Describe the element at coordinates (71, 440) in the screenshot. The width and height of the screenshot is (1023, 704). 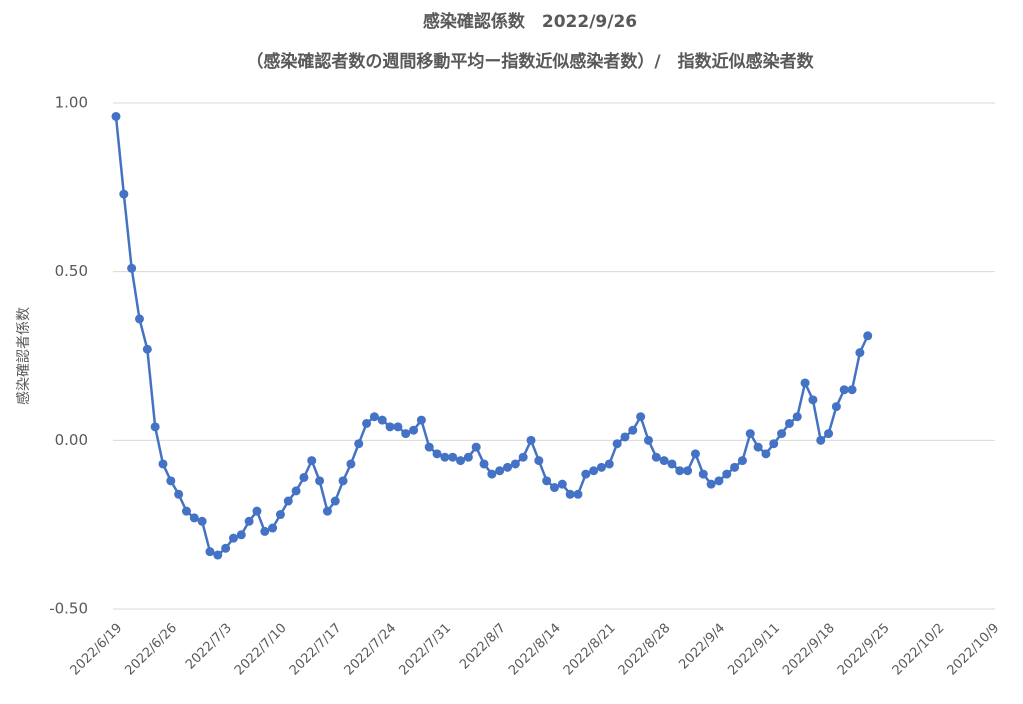
I see `y-tick-label: 0.00` at that location.